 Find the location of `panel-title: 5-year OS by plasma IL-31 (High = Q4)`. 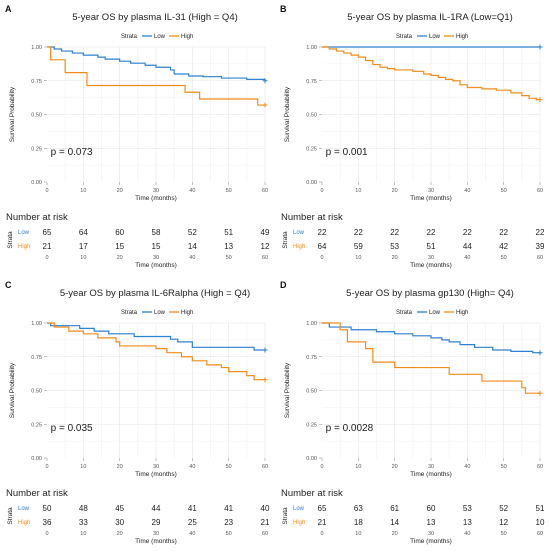

panel-title: 5-year OS by plasma IL-31 (High = Q4) is located at coordinates (155, 17).